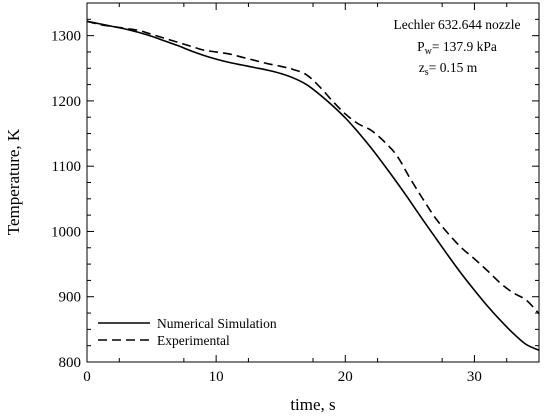  I want to click on annotation-pressure-subscript: w, so click(429, 51).